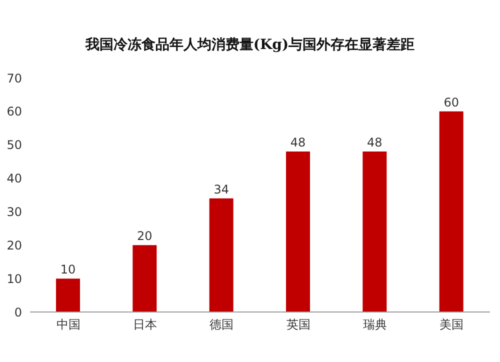 Image resolution: width=500 pixels, height=362 pixels. What do you see at coordinates (145, 325) in the screenshot?
I see `x-tick-label: 日本` at bounding box center [145, 325].